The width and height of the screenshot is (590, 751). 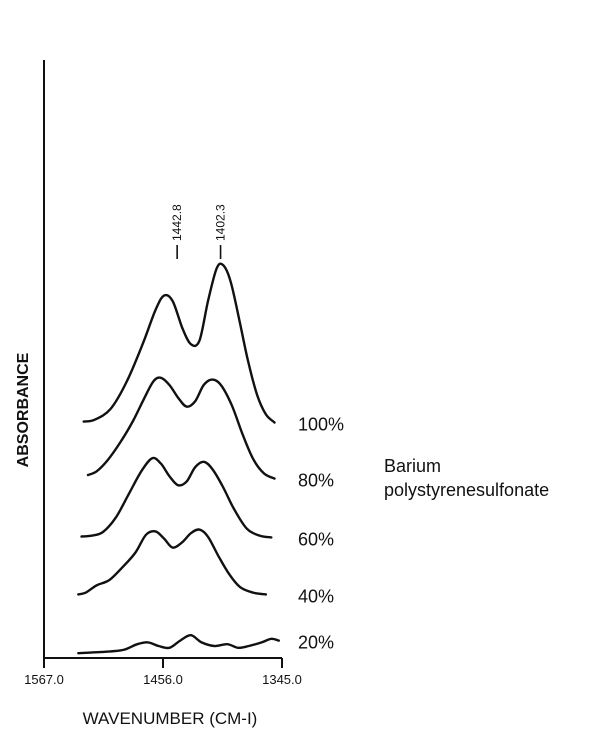 I want to click on series-label: 20%, so click(x=316, y=643).